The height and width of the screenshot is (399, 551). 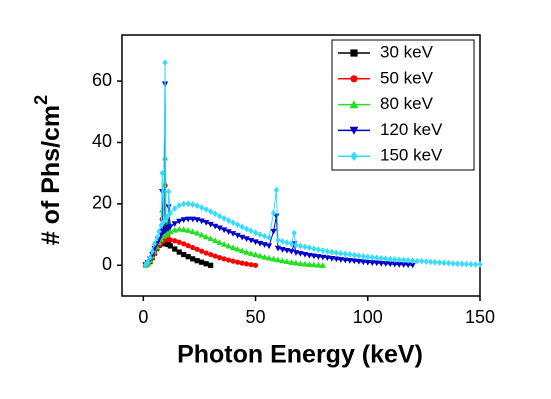 What do you see at coordinates (102, 141) in the screenshot?
I see `y-tick-label: 40` at bounding box center [102, 141].